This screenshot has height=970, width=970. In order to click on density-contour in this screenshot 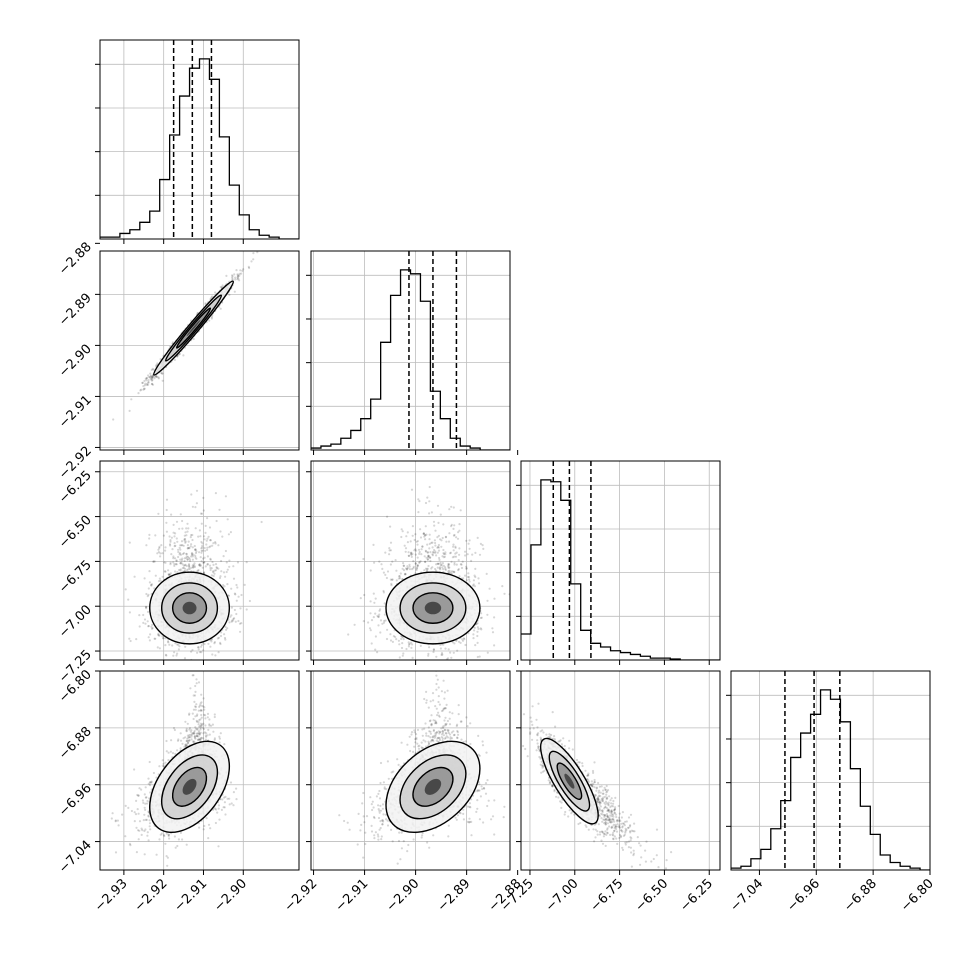, I will do `click(193, 328)`.